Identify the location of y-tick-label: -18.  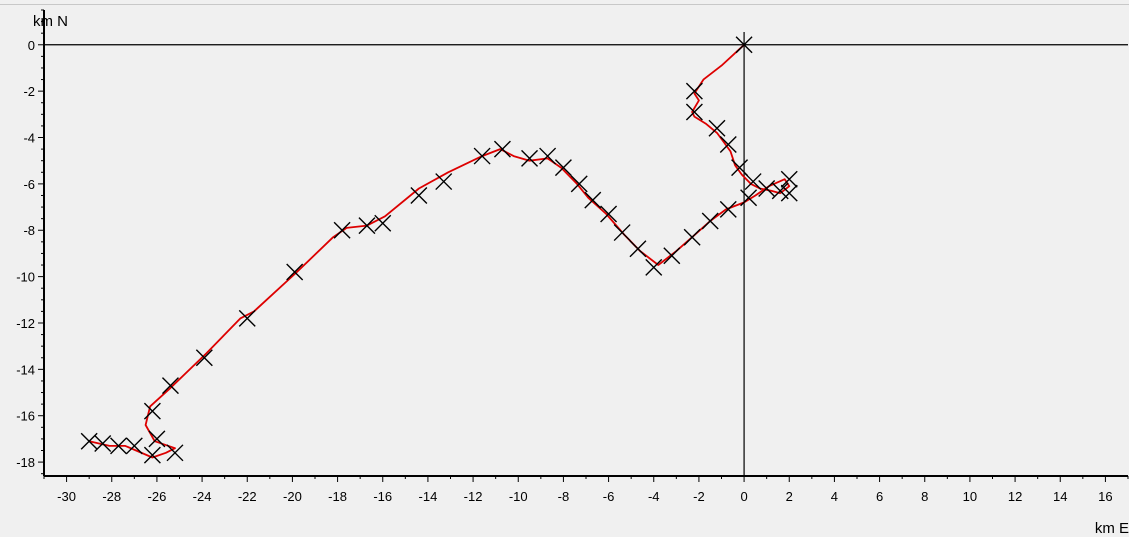
(25, 462).